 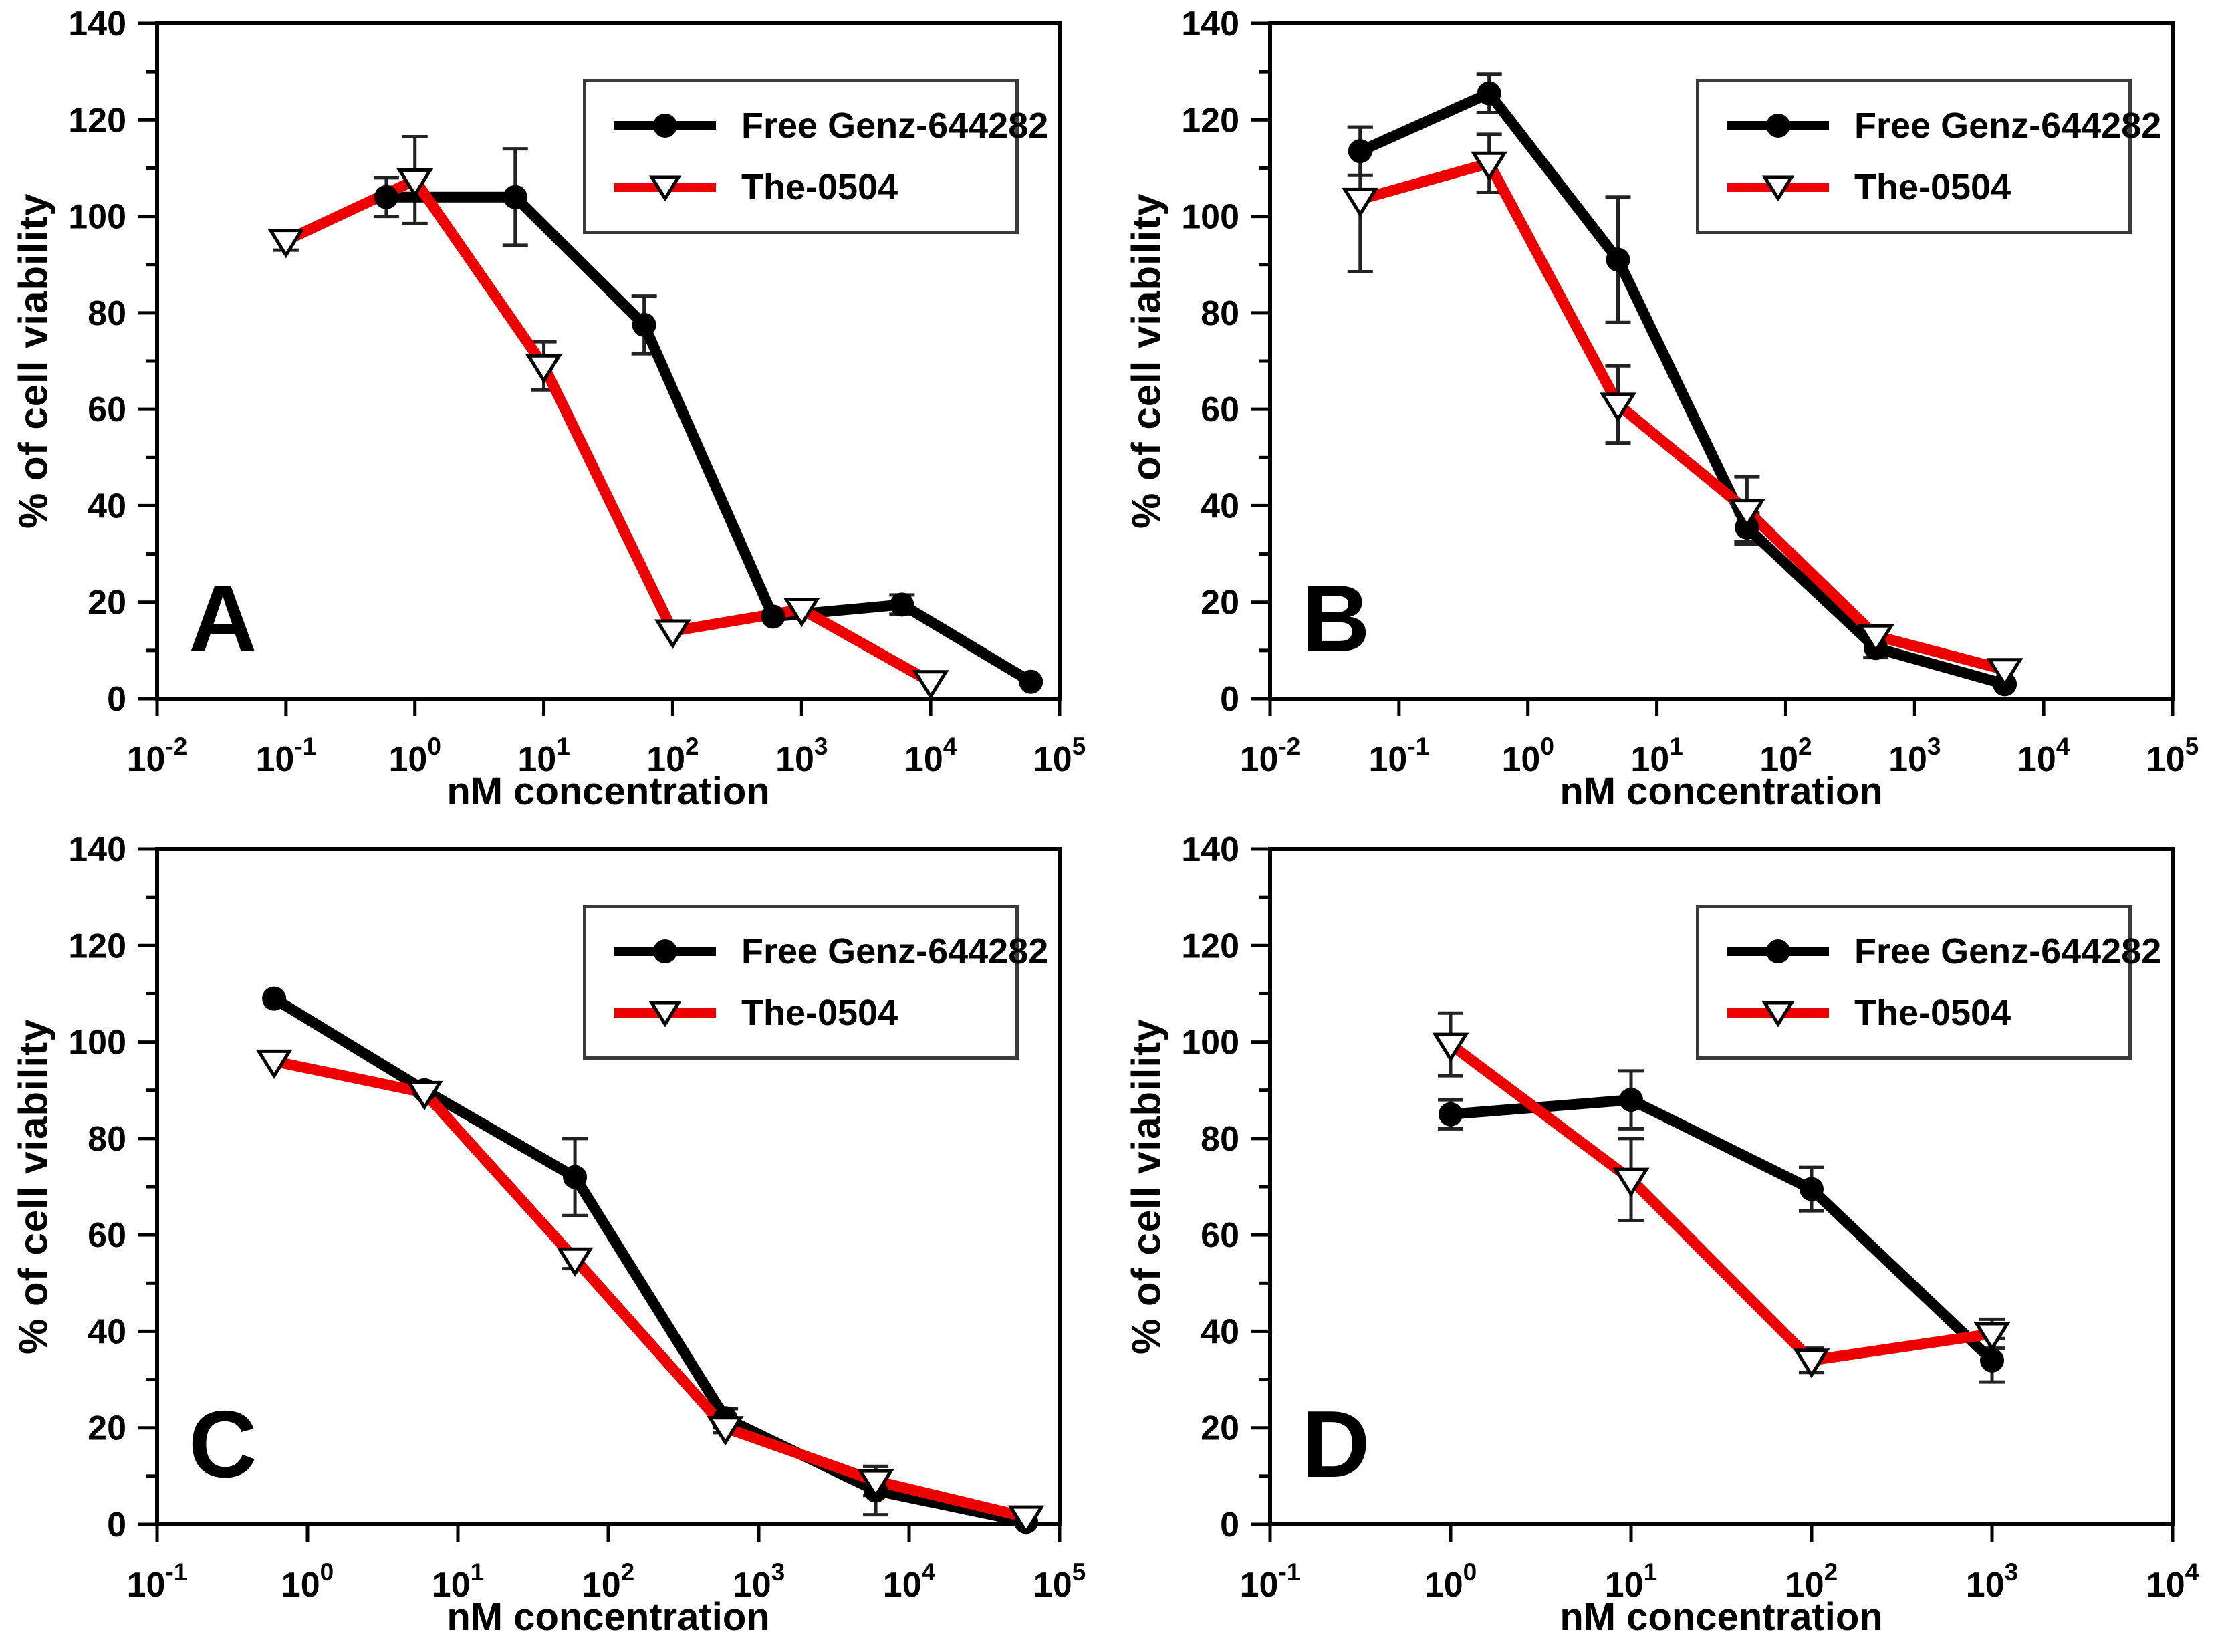 What do you see at coordinates (1336, 619) in the screenshot?
I see `panel-letter: B` at bounding box center [1336, 619].